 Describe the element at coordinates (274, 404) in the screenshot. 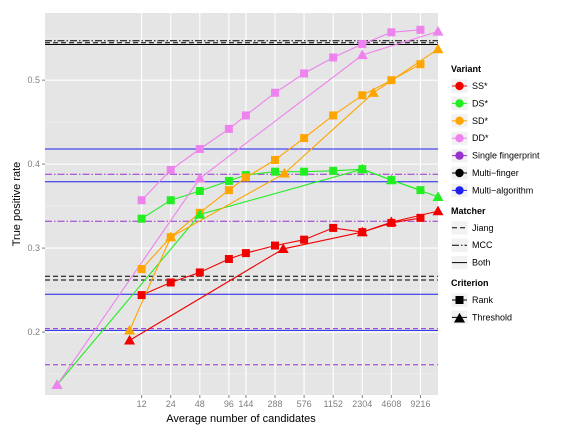

I see `x-tick-label: 288` at that location.